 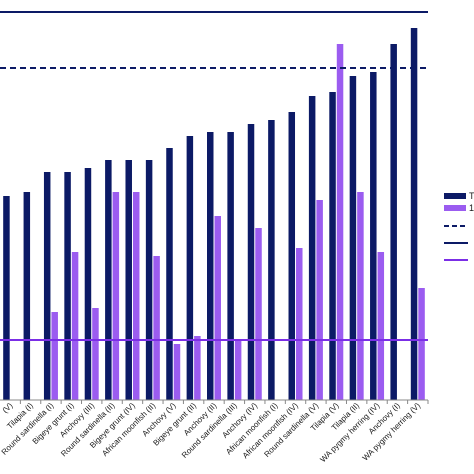 What do you see at coordinates (471, 208) in the screenshot?
I see `legend-label-2: 1` at bounding box center [471, 208].